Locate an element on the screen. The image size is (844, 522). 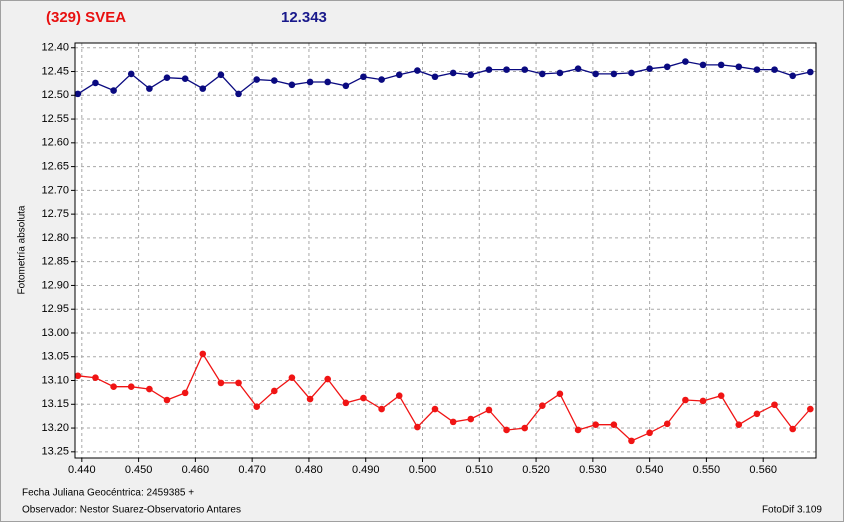
y-tick-label: 12.70 is located at coordinates (55, 190).